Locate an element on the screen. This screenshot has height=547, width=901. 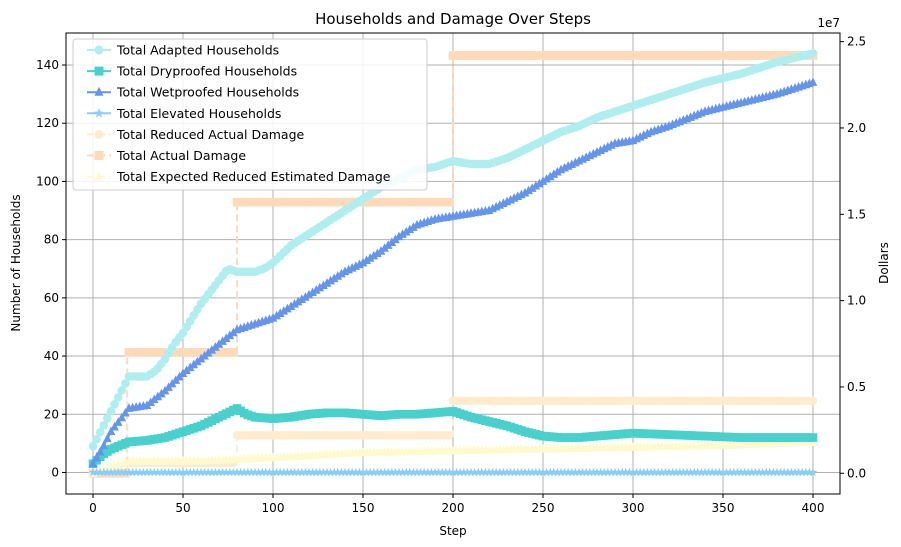
y2-tick-label: 1.5 is located at coordinates (856, 214).